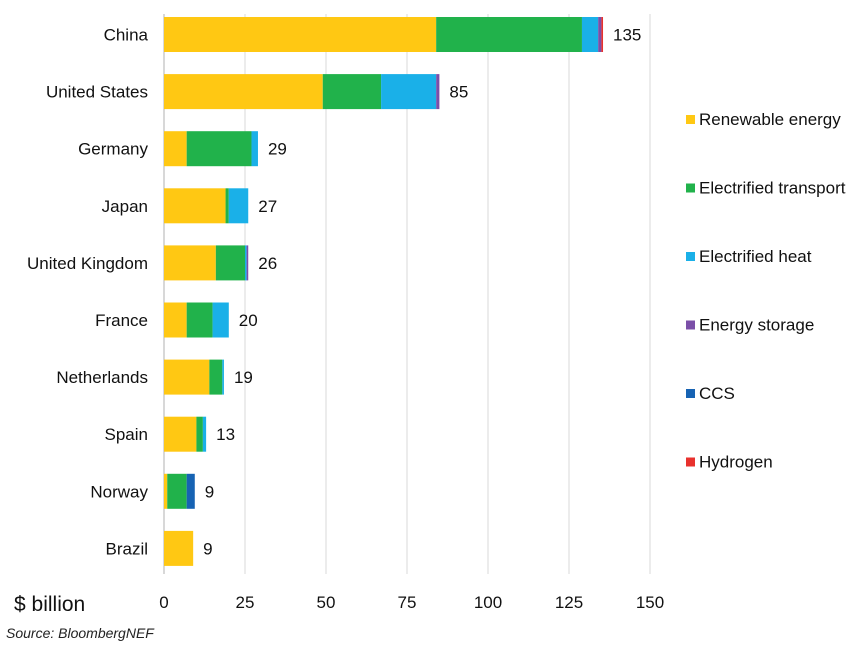 The width and height of the screenshot is (864, 652). What do you see at coordinates (87, 263) in the screenshot?
I see `category-label: United Kingdom` at bounding box center [87, 263].